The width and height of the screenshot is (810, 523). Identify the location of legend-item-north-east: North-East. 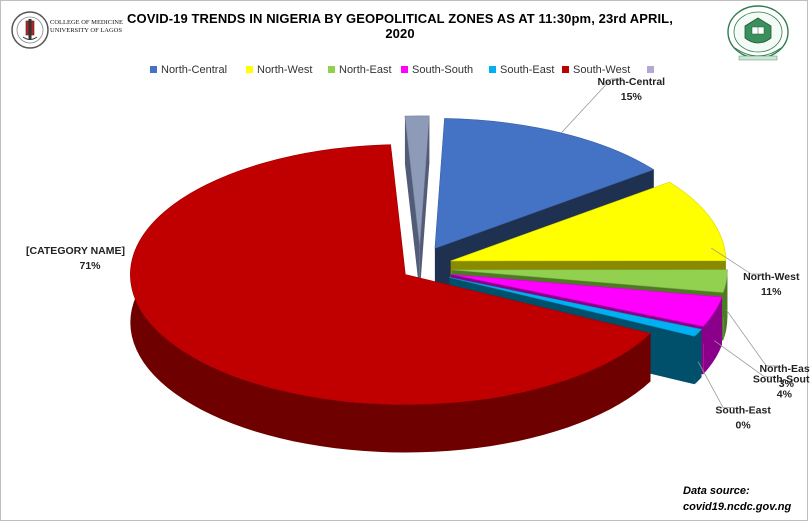
(360, 70).